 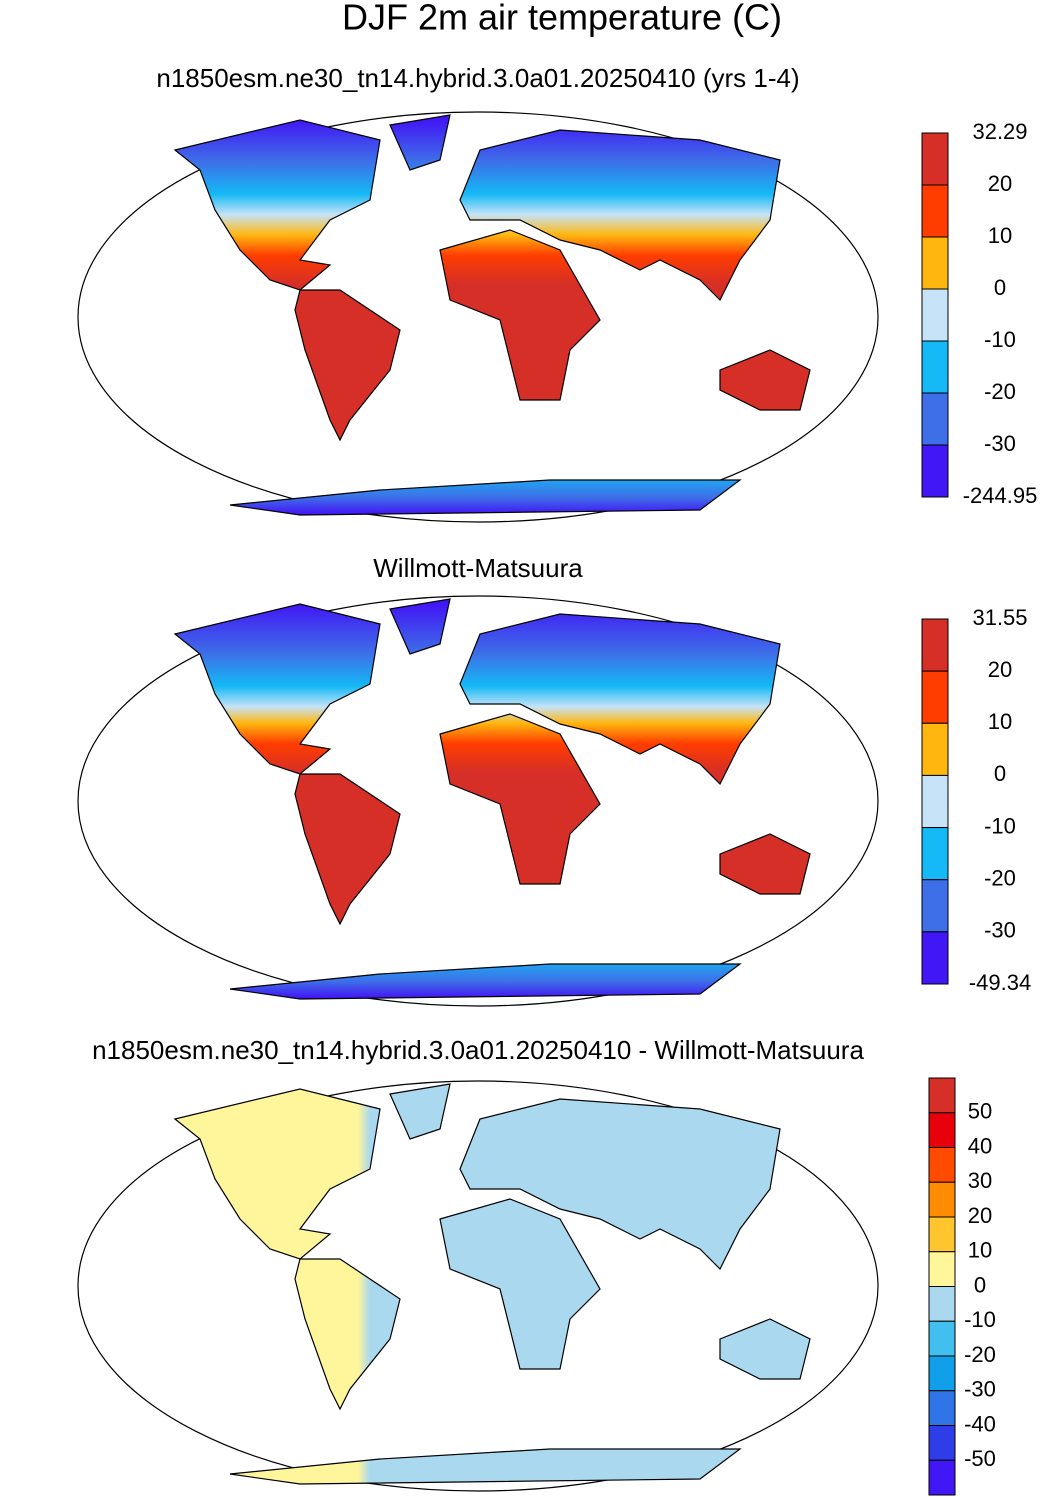 What do you see at coordinates (999, 617) in the screenshot?
I see `colorbar-label: 31.55` at bounding box center [999, 617].